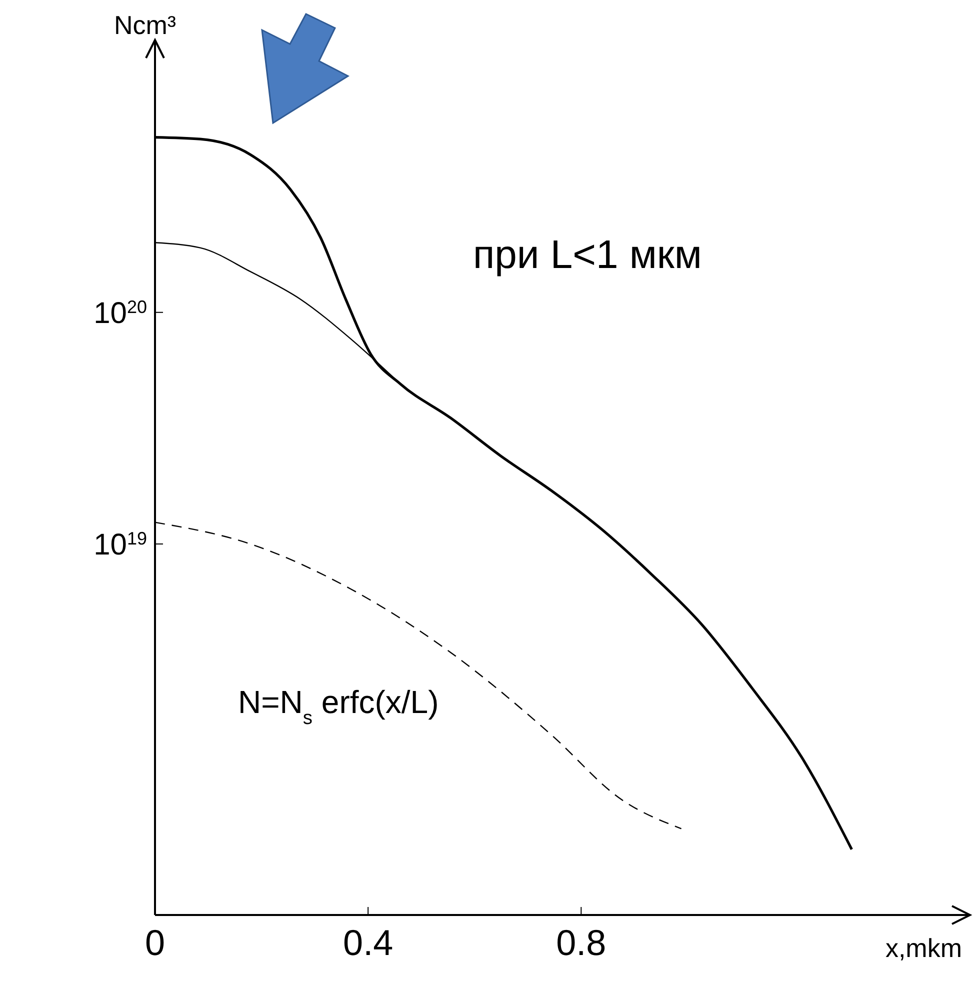 The image size is (977, 982). I want to click on x-tick-label: 0.4, so click(368, 942).